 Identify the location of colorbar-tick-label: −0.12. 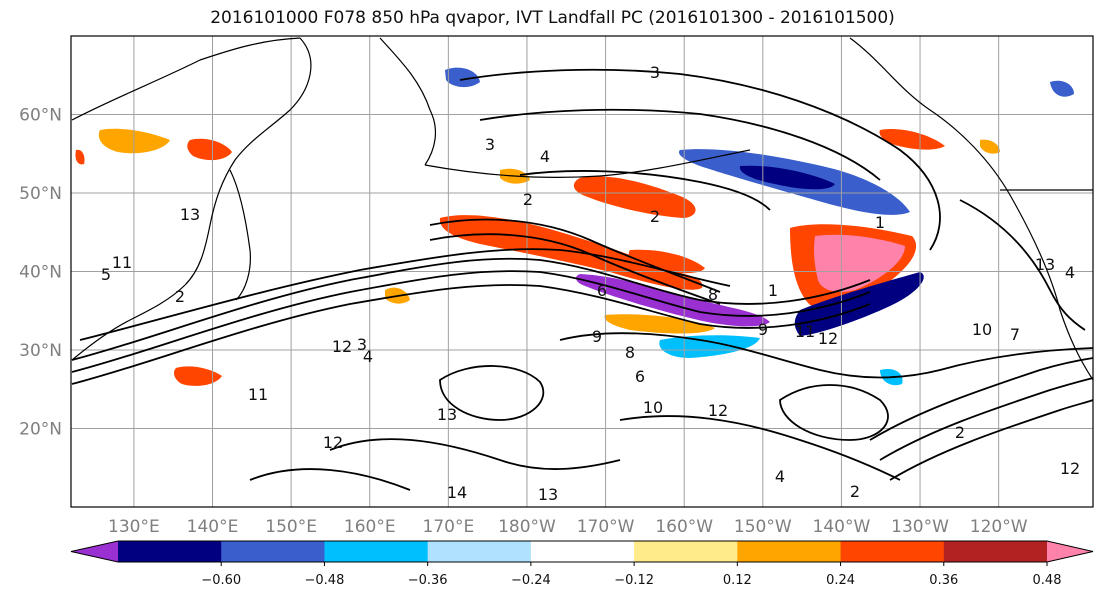
(634, 580).